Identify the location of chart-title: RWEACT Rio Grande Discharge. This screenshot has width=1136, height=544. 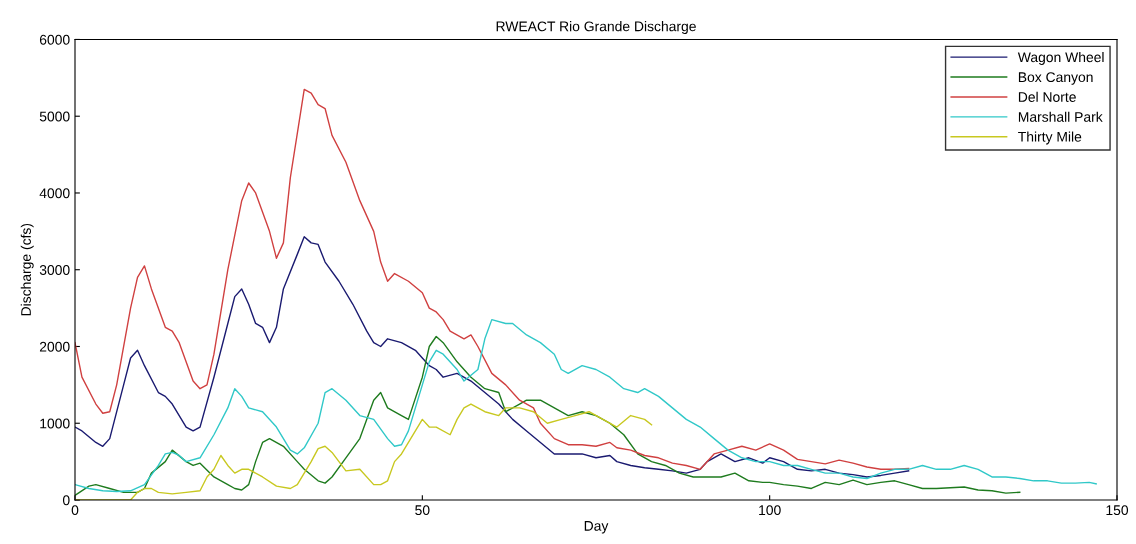
(596, 28).